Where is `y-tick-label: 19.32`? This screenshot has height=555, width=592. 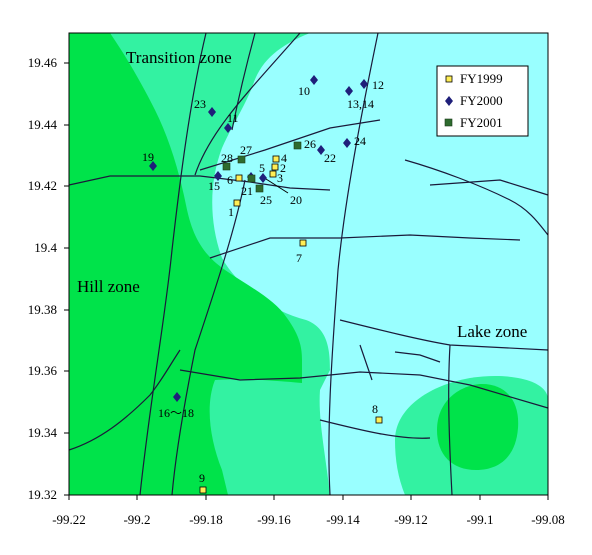
y-tick-label: 19.32 is located at coordinates (42, 494).